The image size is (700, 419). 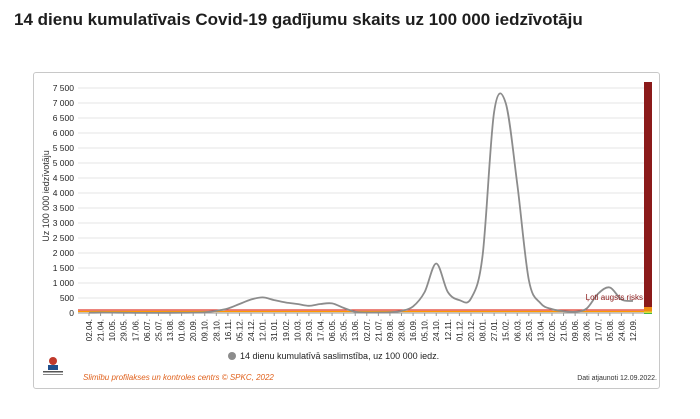 I want to click on x-tick-label: 28.06., so click(x=587, y=330).